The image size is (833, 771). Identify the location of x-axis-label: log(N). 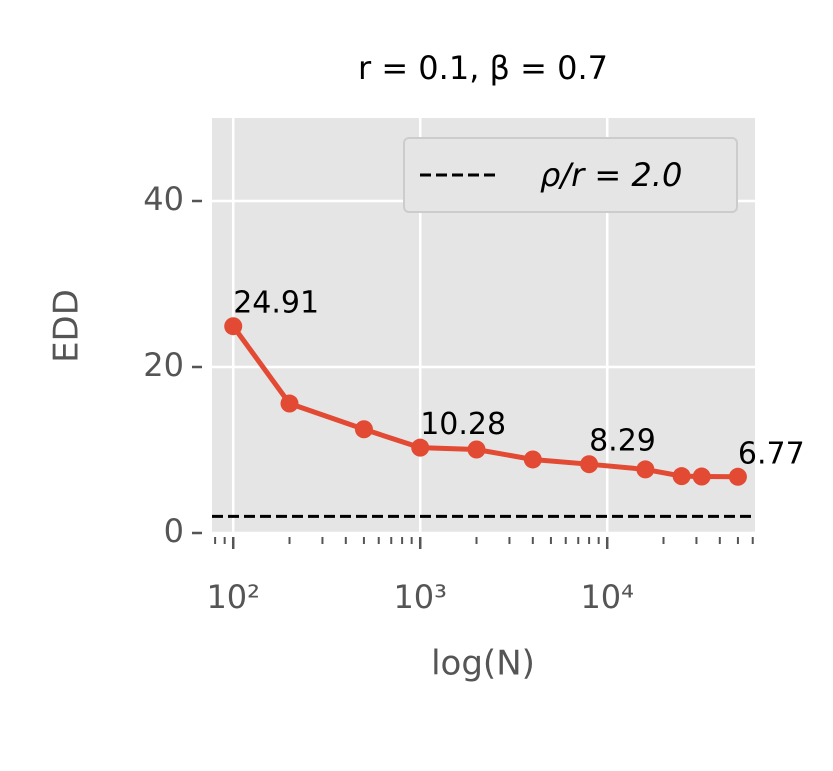
(483, 664).